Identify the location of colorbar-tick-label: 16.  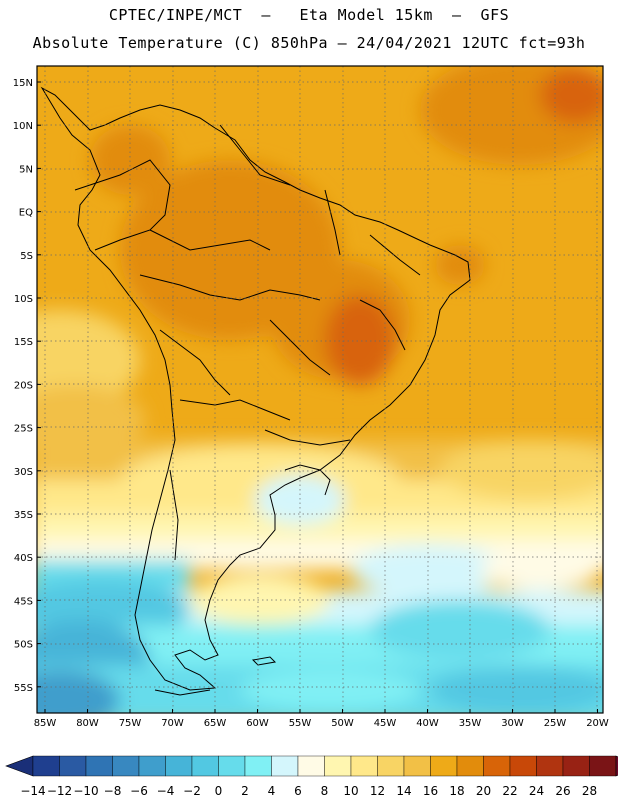
(430, 791).